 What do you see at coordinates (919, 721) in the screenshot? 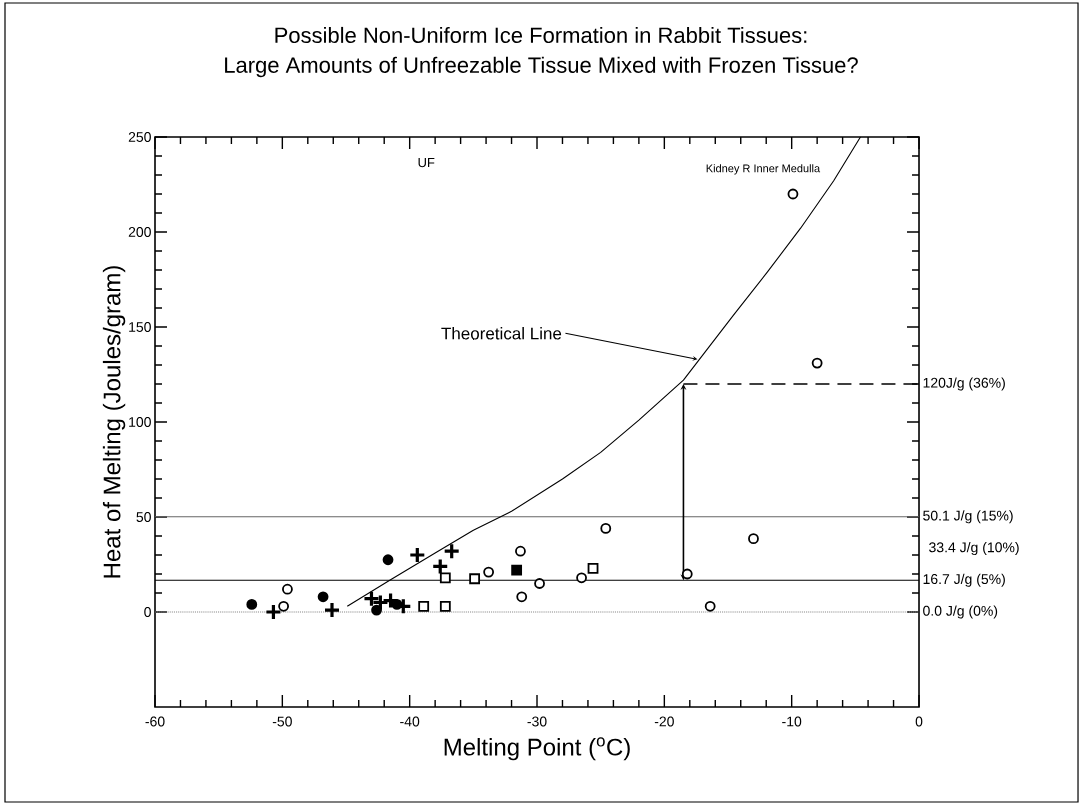
I see `x-tick-label: 0` at bounding box center [919, 721].